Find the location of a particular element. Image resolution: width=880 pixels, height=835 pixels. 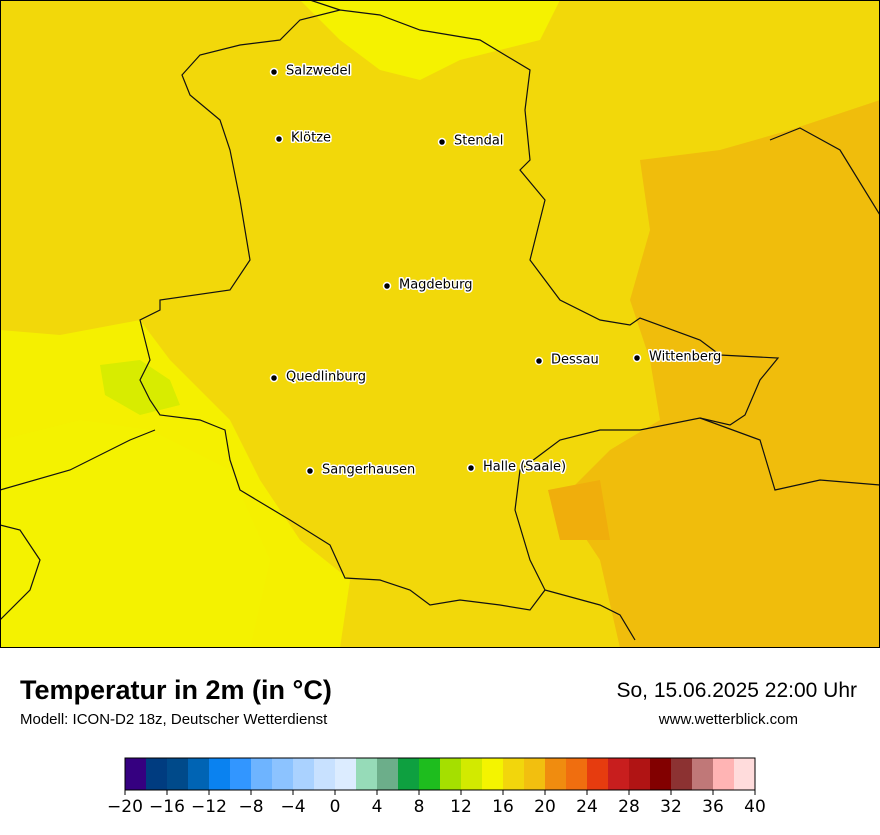

colorbar-tick-label: 16 is located at coordinates (503, 807).